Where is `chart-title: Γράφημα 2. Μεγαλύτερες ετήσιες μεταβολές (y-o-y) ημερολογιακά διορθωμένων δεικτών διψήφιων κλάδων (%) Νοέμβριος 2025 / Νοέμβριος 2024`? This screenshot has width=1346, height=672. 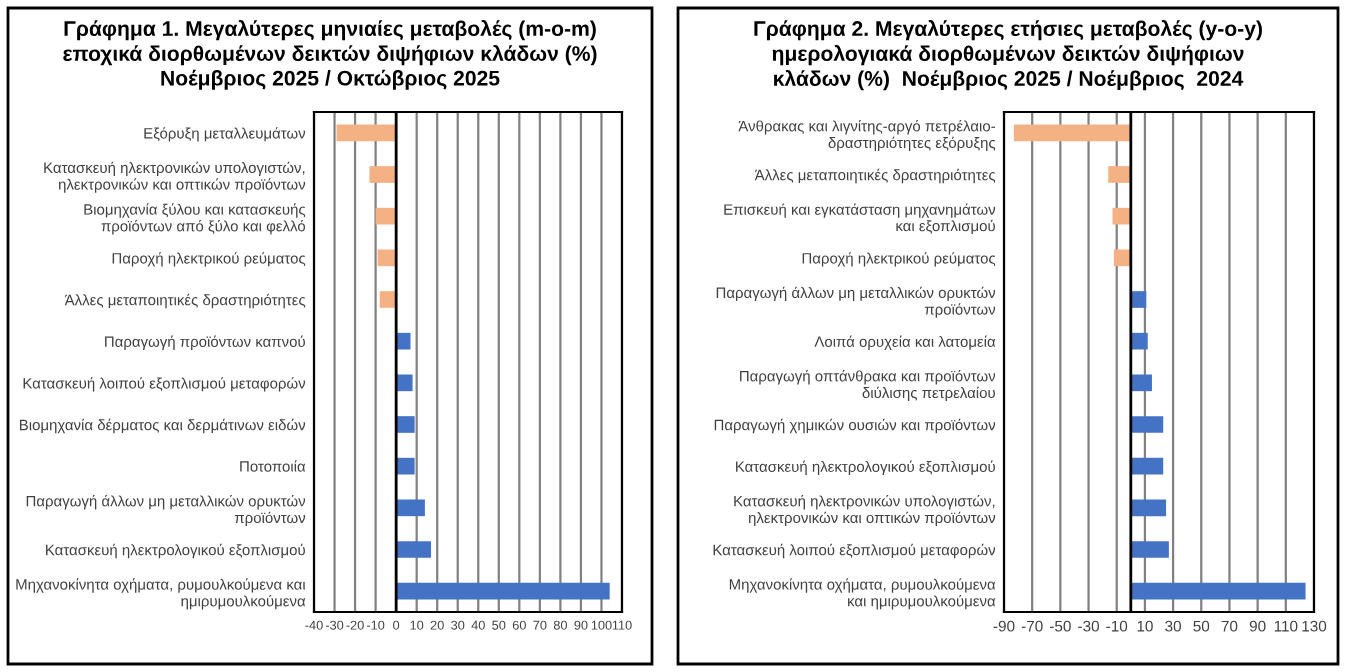 chart-title: Γράφημα 2. Μεγαλύτερες ετήσιες μεταβολές (y-o-y) ημερολογιακά διορθωμένων δεικτών διψήφιων κλάδων (%) Νοέμβριος 2025 / Νοέμβριος 2024 is located at coordinates (1008, 55).